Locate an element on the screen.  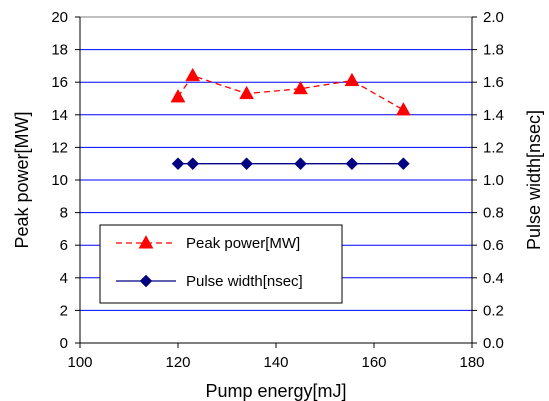
legend-item-1: Peak power[MW] is located at coordinates (208, 243).